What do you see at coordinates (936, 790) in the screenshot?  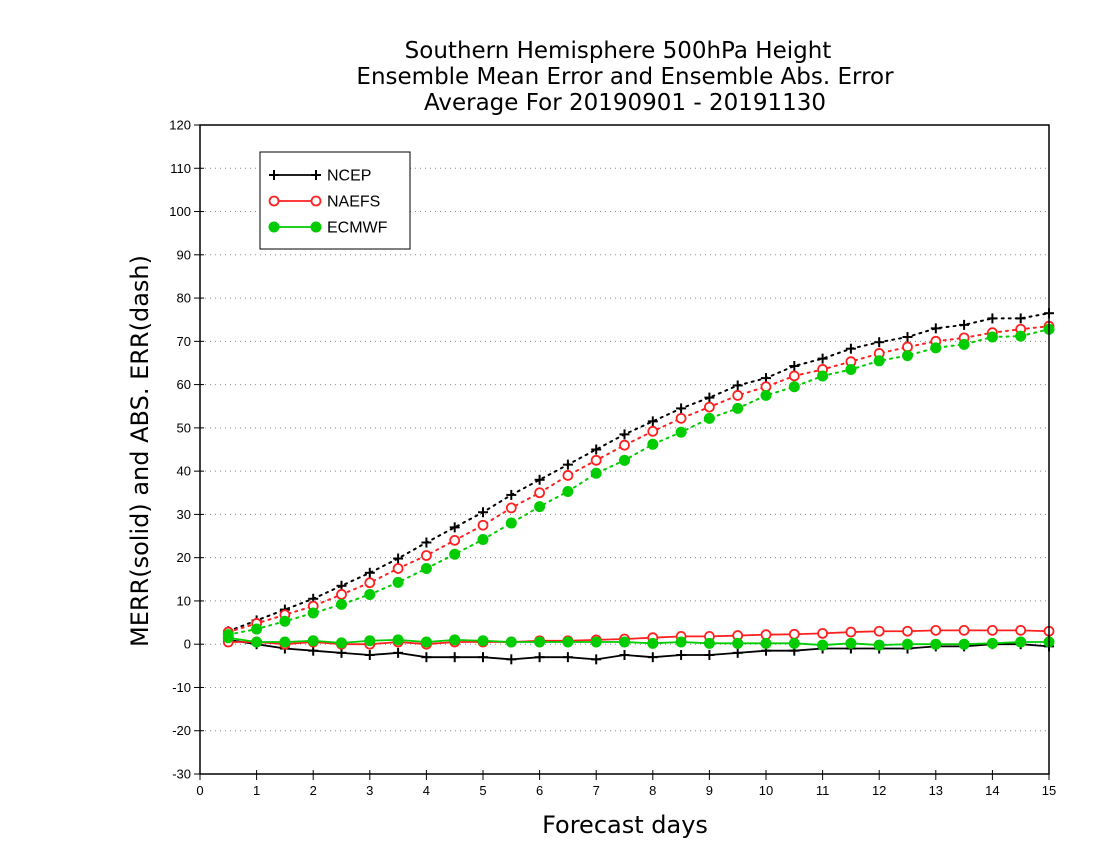 I see `x-tick-label: 13` at bounding box center [936, 790].